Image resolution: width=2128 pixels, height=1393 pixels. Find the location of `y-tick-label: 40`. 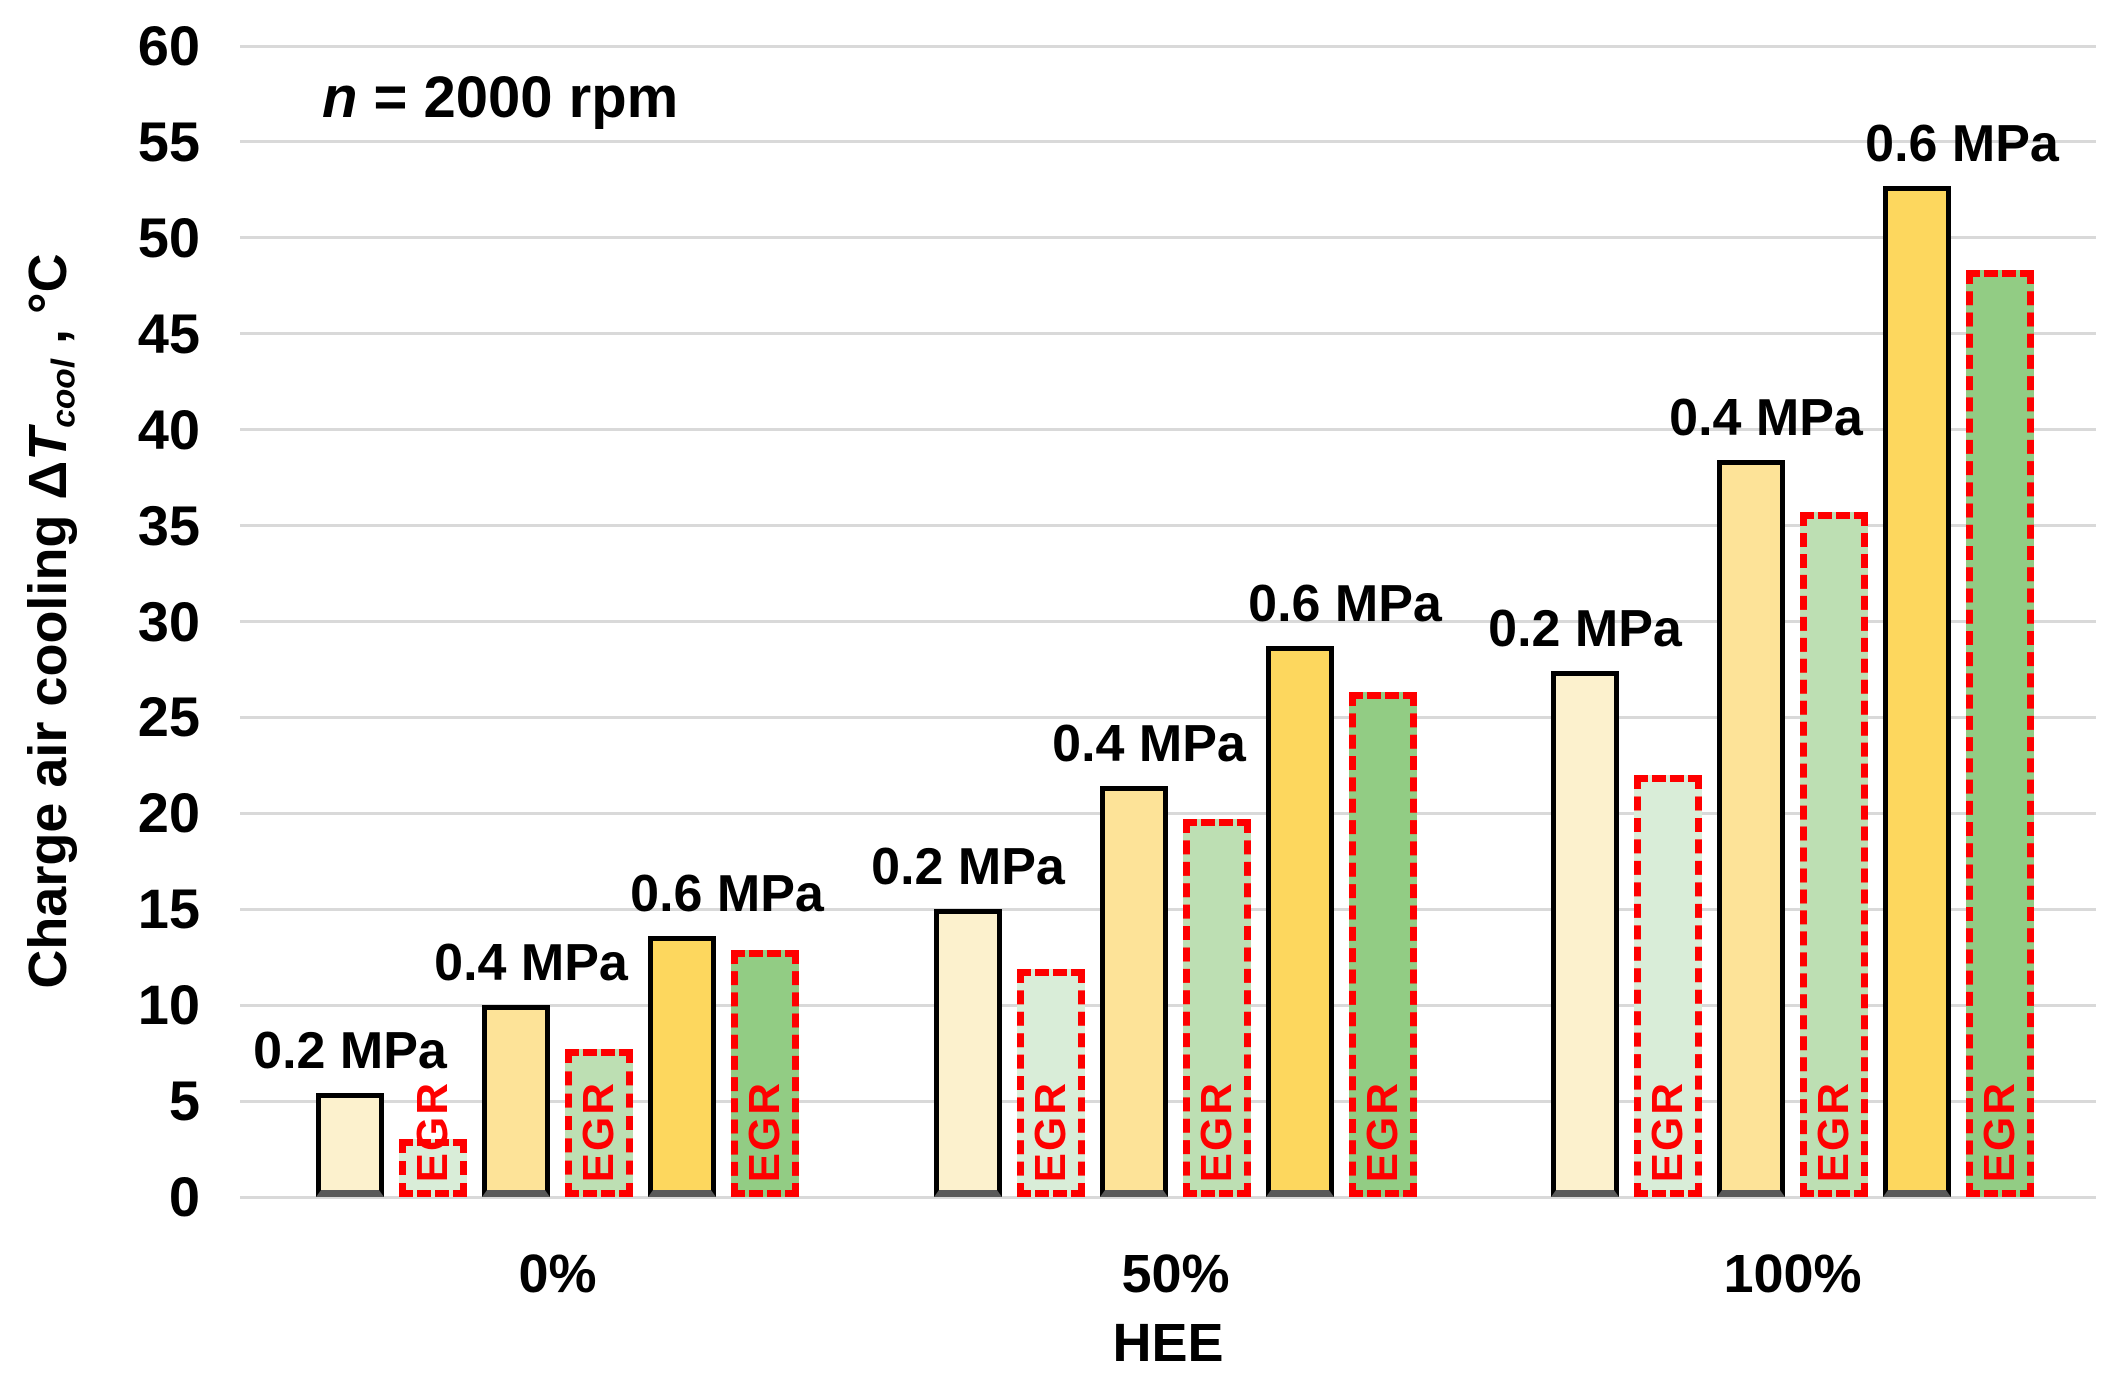

y-tick-label: 40 is located at coordinates (168, 429).